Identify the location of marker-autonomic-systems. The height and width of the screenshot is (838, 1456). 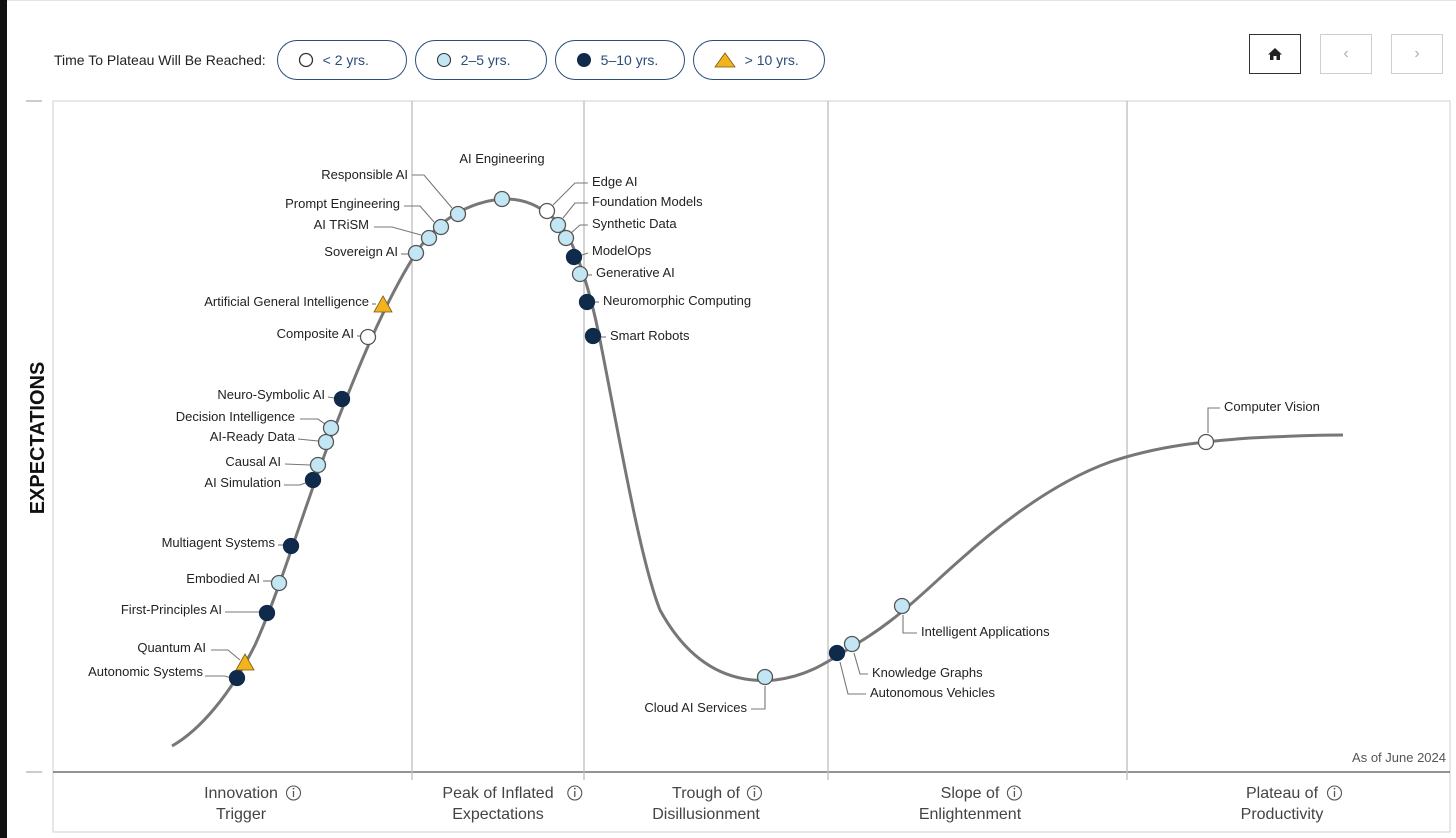
(237, 678).